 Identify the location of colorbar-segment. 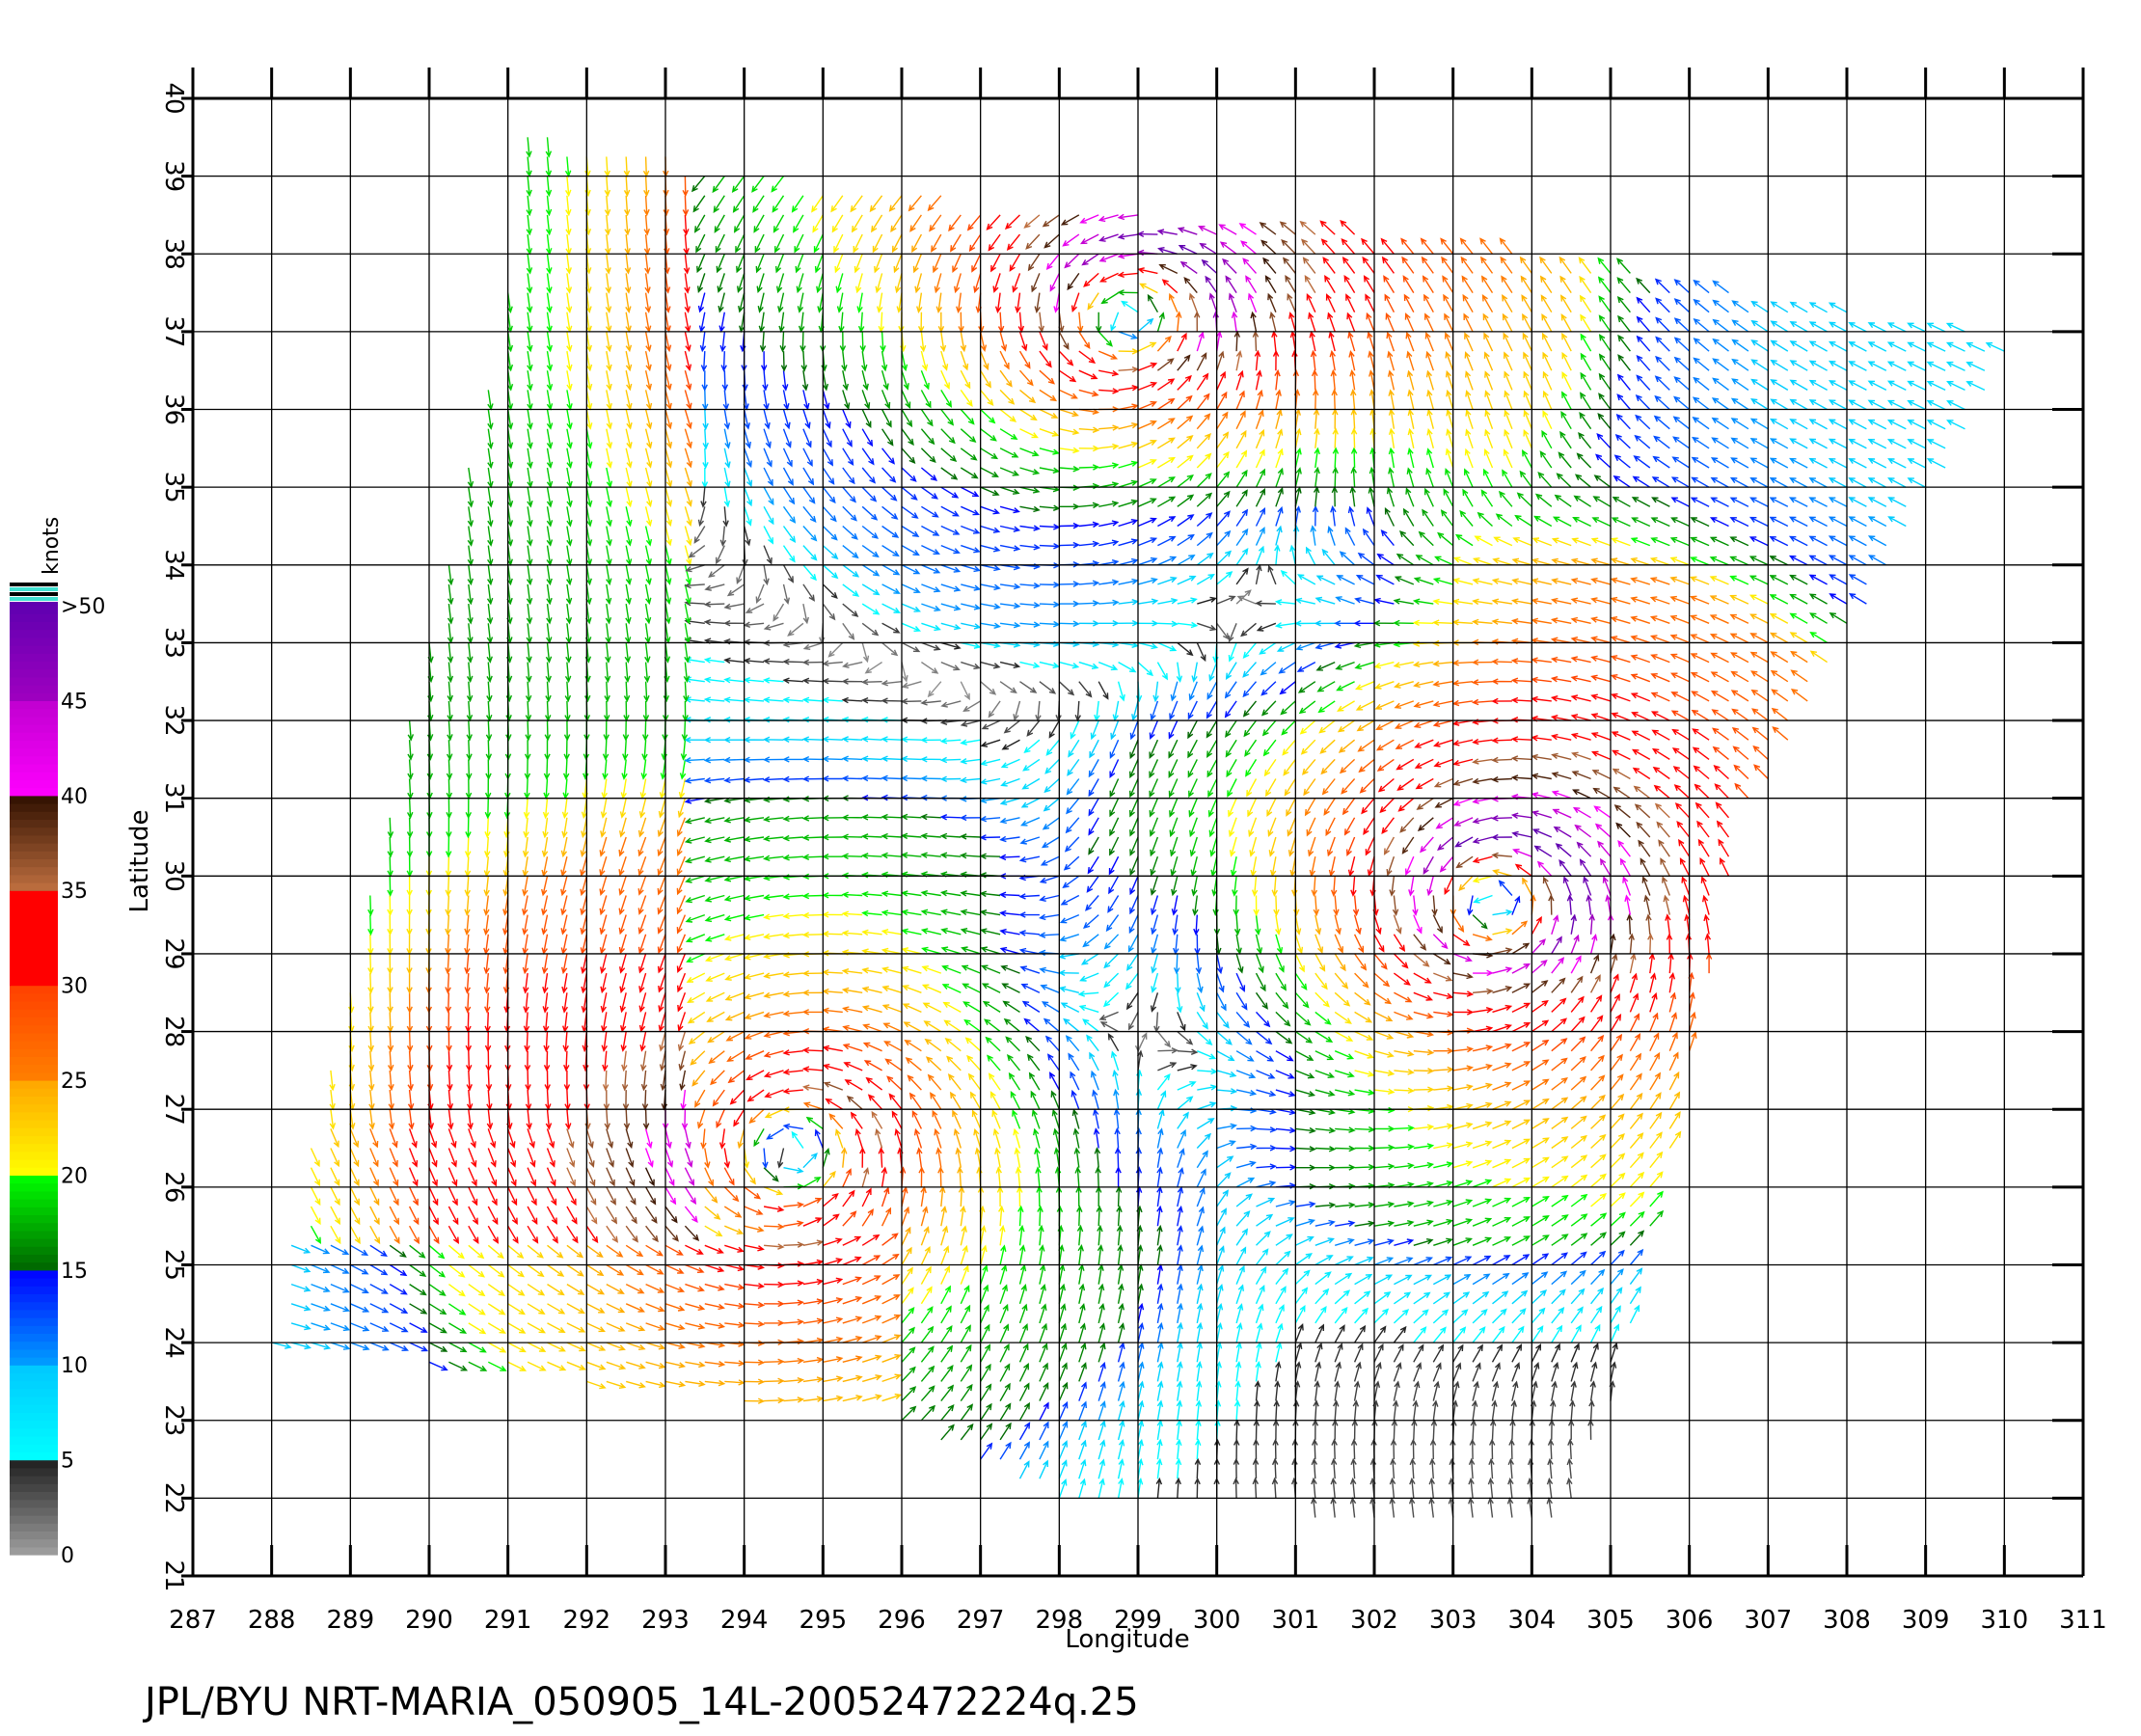
(34, 784).